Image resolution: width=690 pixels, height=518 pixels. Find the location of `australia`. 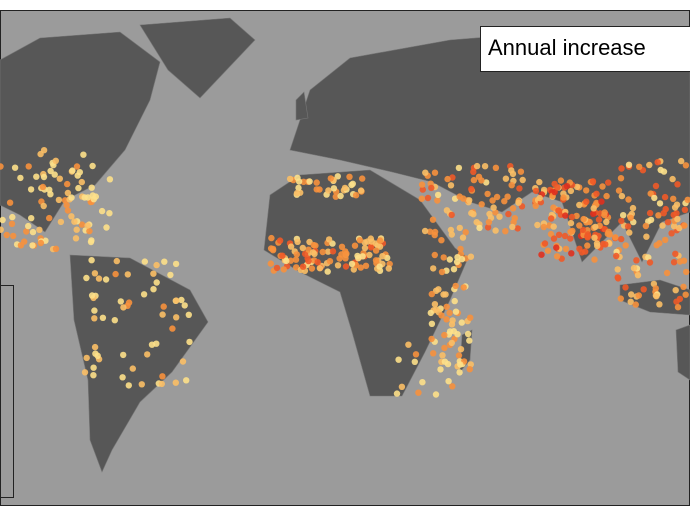

australia is located at coordinates (682, 352).